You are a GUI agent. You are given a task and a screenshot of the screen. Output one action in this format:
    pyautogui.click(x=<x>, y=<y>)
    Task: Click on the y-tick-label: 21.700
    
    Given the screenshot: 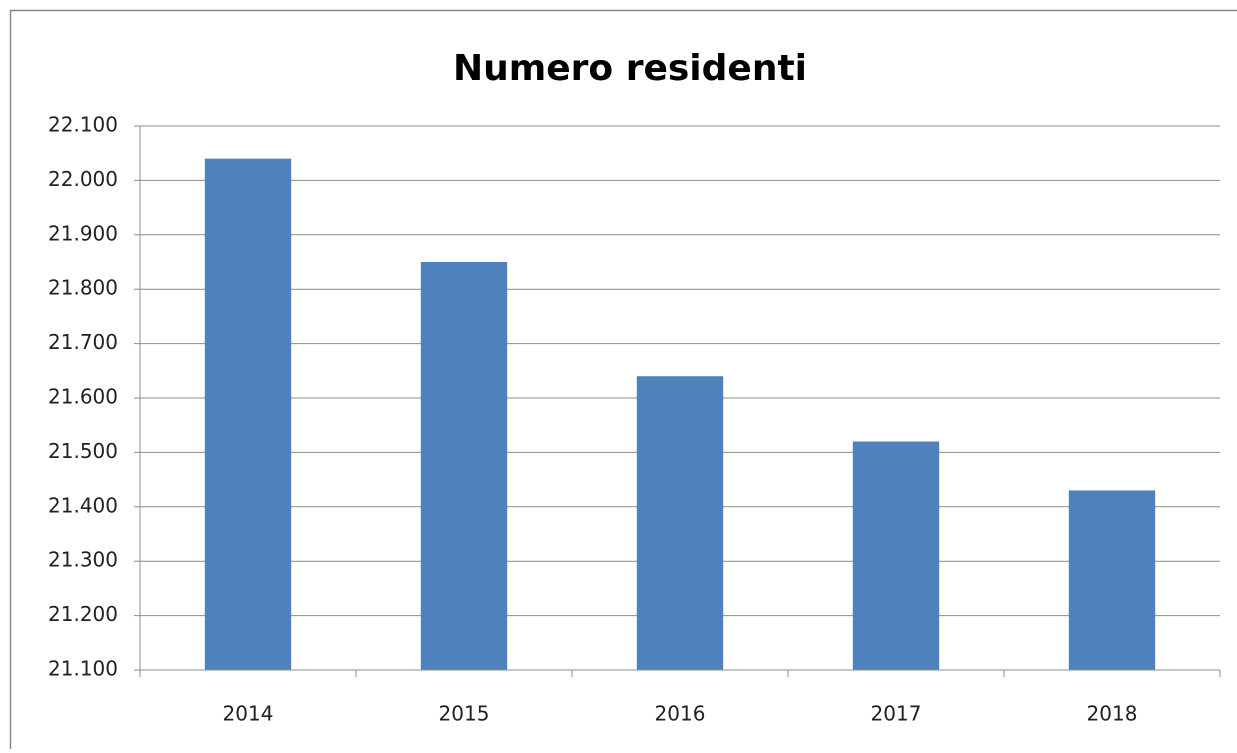 What is the action you would take?
    pyautogui.click(x=83, y=342)
    